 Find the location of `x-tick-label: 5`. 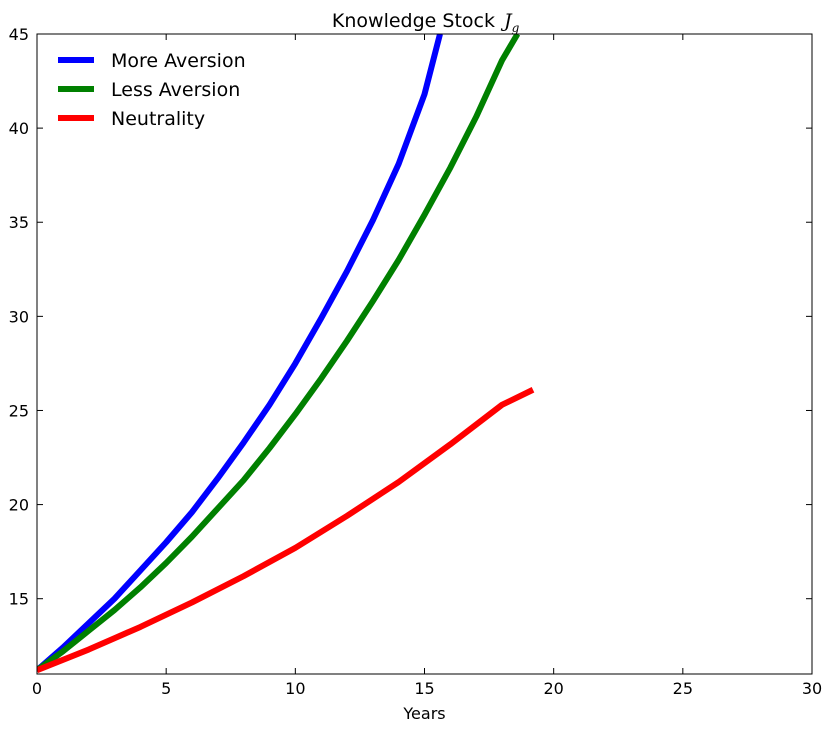

x-tick-label: 5 is located at coordinates (166, 688).